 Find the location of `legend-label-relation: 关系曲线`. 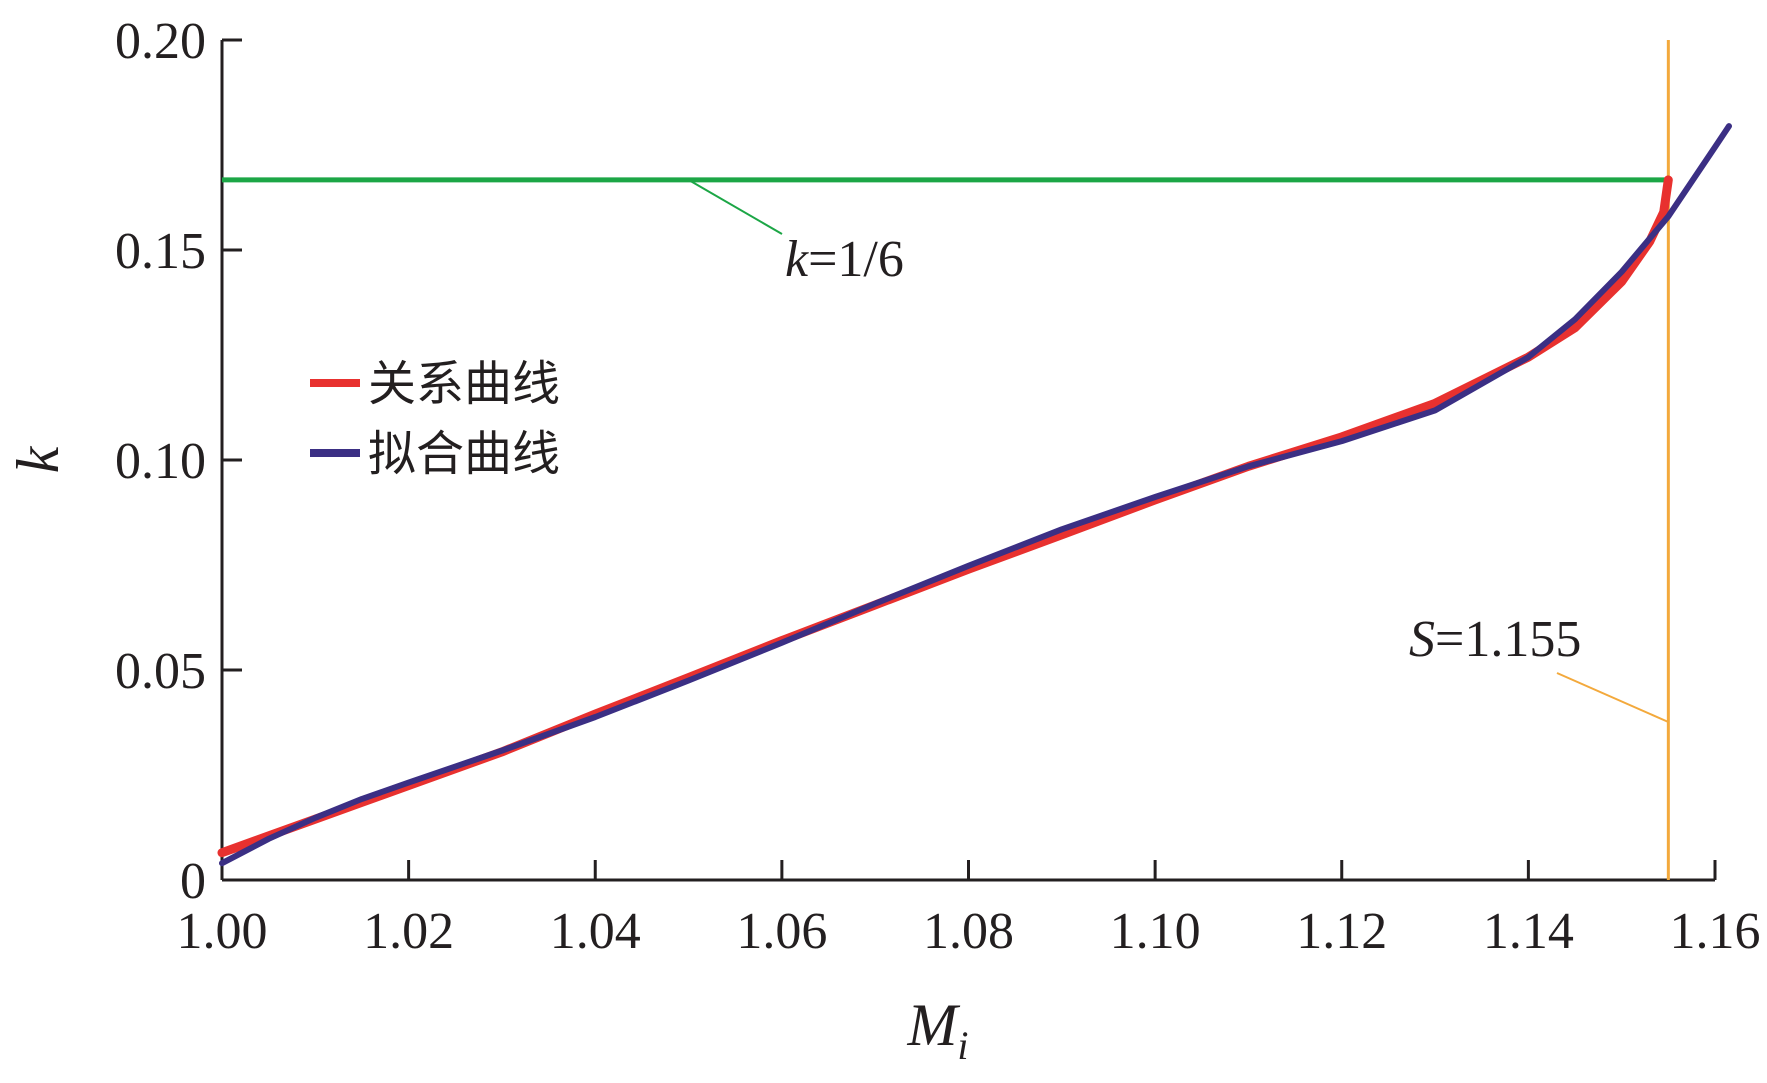

legend-label-relation: 关系曲线 is located at coordinates (464, 384).